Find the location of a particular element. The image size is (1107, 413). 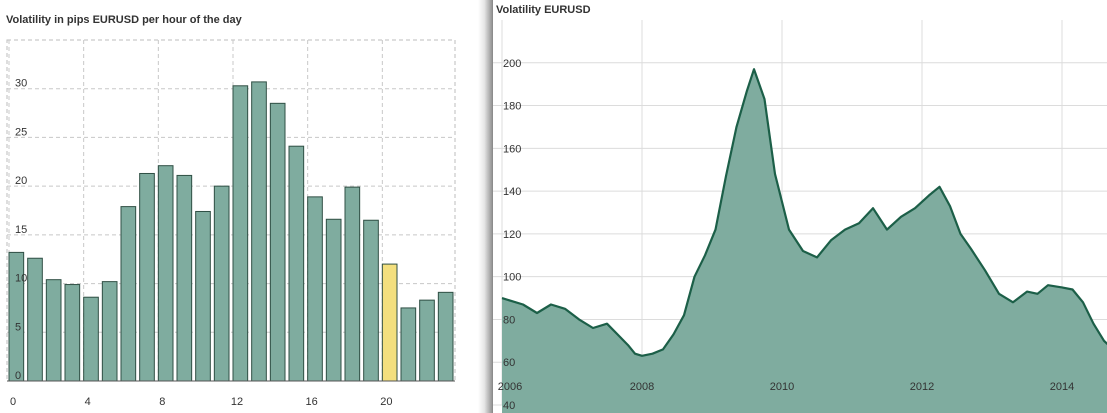

area-x-tick-label: 2012 is located at coordinates (922, 387).